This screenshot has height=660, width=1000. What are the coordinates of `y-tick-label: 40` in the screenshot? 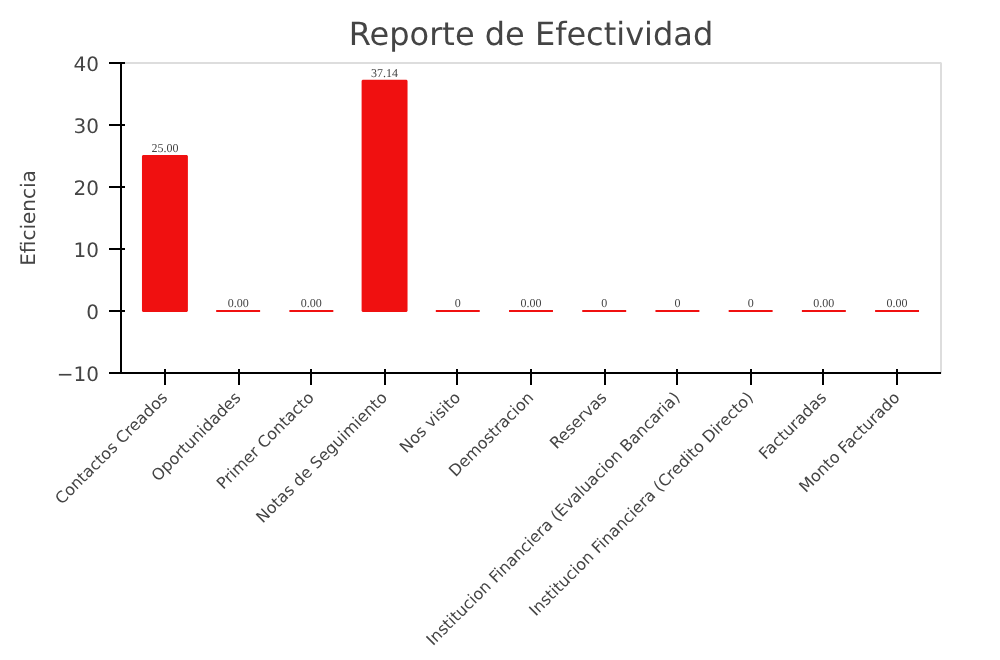 It's located at (86, 66).